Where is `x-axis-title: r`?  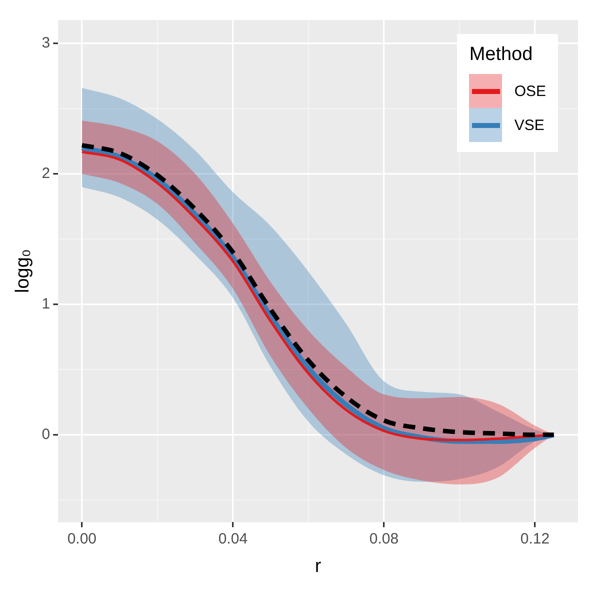
x-axis-title: r is located at coordinates (318, 566).